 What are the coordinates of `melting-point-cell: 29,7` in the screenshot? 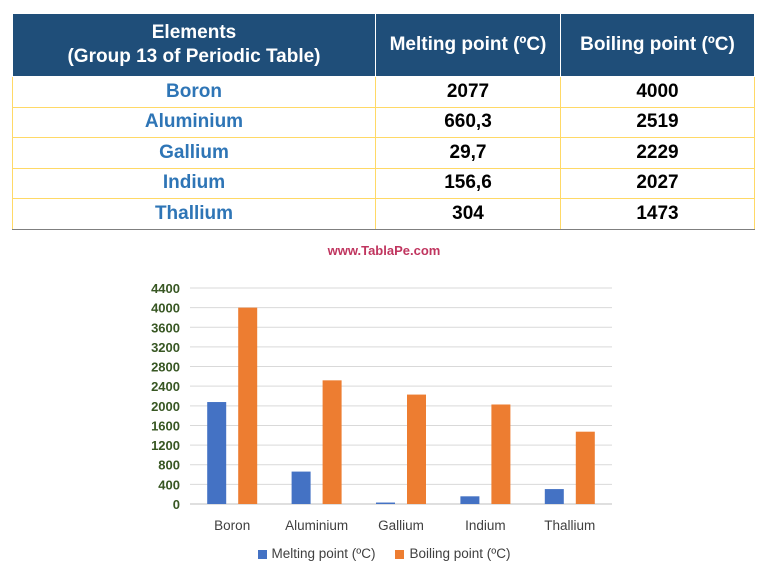 It's located at (468, 153).